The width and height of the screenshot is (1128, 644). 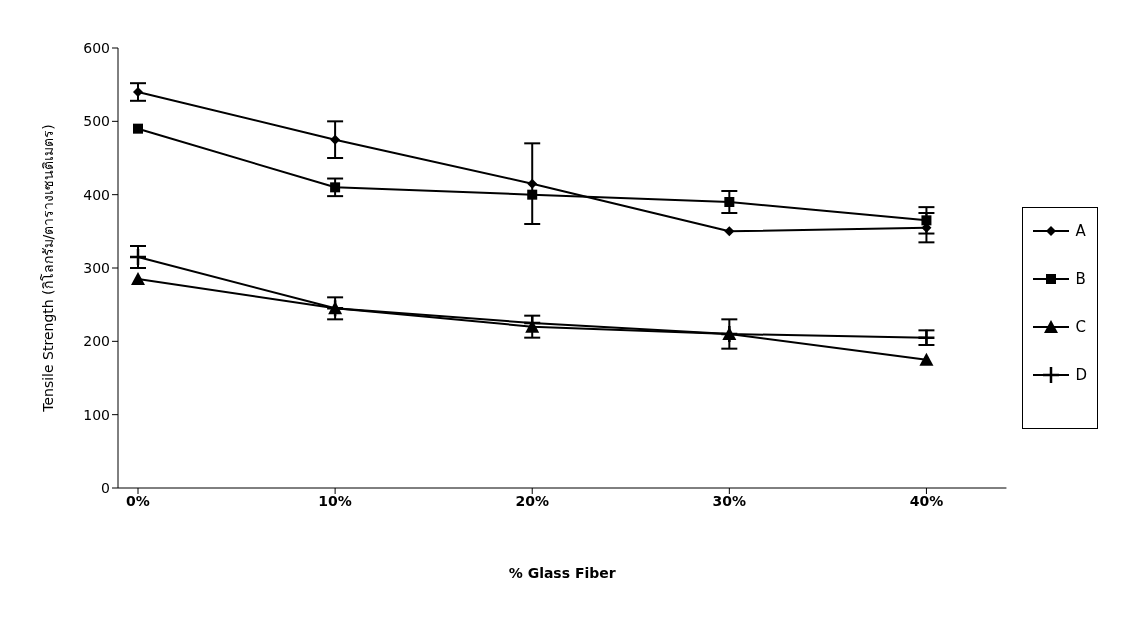 I want to click on x-axis-title: % Glass Fiber, so click(x=562, y=573).